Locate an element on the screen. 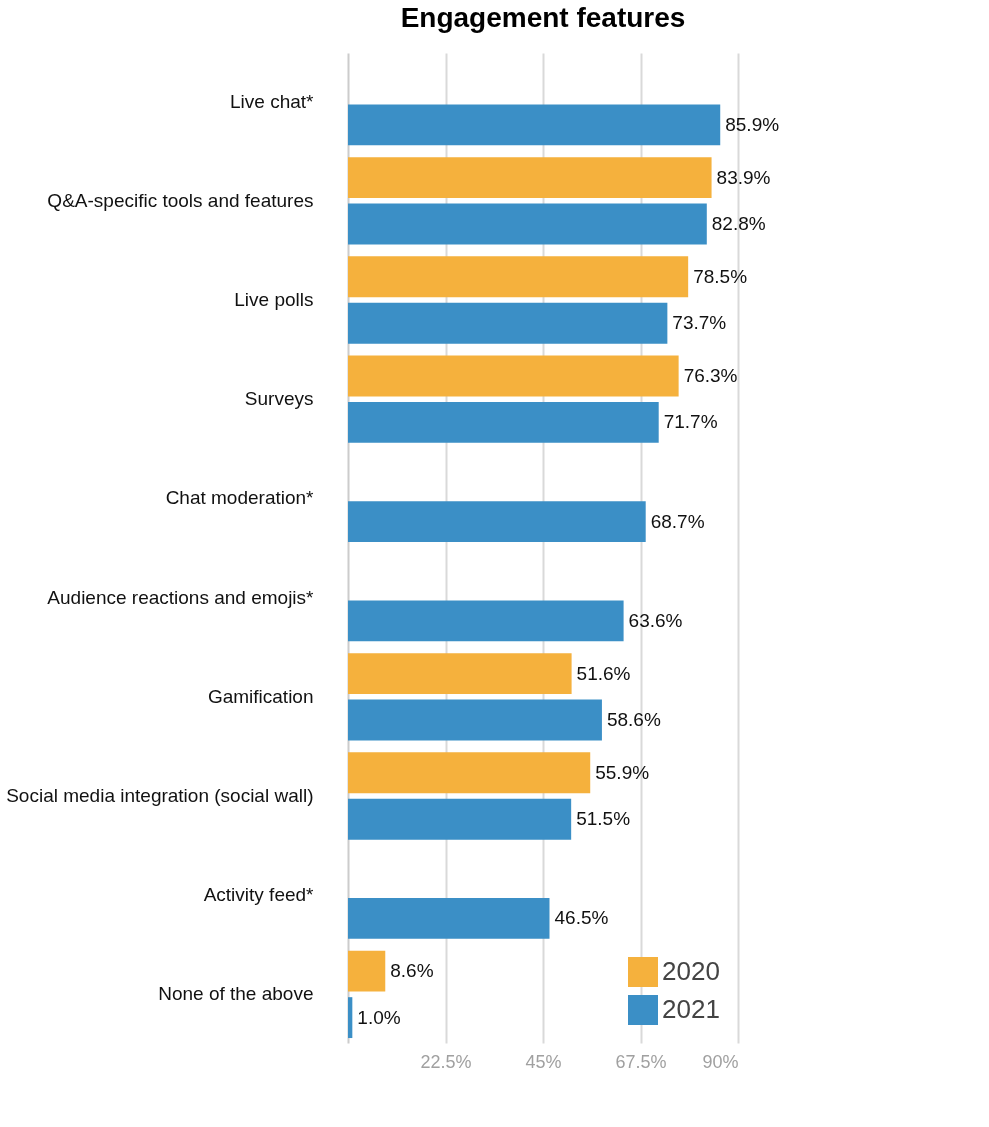 The width and height of the screenshot is (989, 1127). x-tick-label: 45% is located at coordinates (543, 1061).